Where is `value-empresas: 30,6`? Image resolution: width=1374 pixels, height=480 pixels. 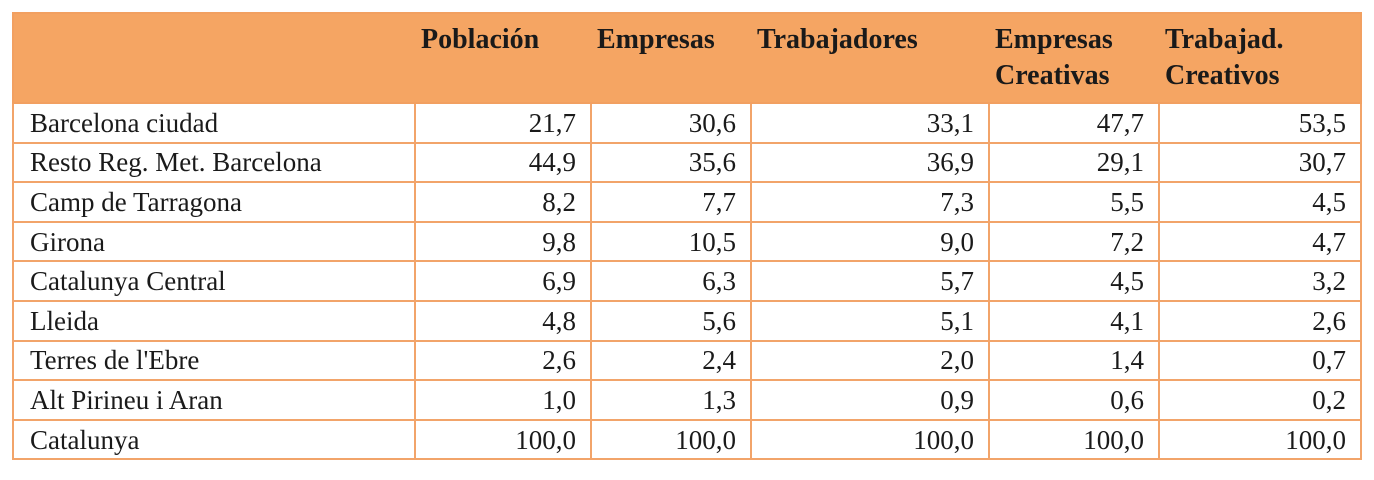 value-empresas: 30,6 is located at coordinates (671, 123).